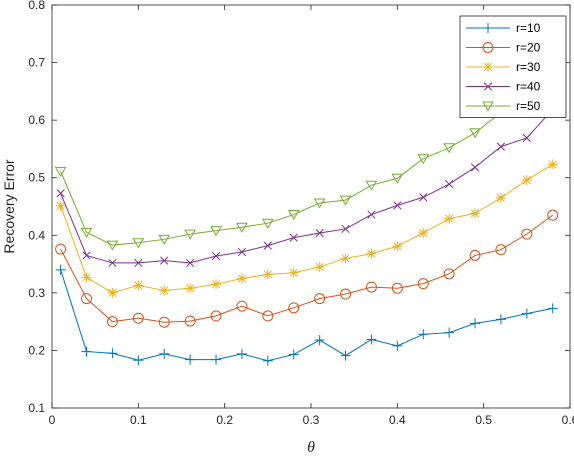 The image size is (574, 456). What do you see at coordinates (36, 6) in the screenshot?
I see `y-tick-label: 0.8` at bounding box center [36, 6].